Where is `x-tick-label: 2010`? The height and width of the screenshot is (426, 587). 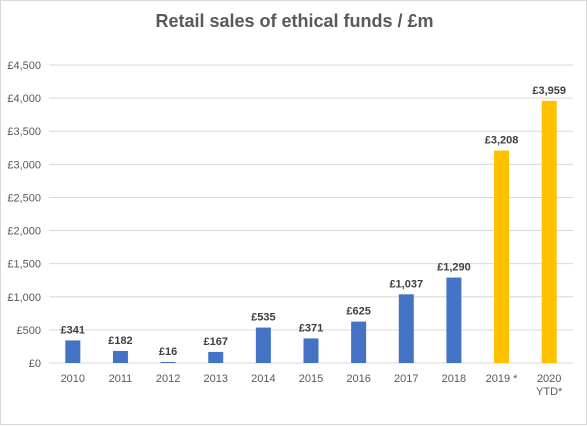 x-tick-label: 2010 is located at coordinates (73, 379).